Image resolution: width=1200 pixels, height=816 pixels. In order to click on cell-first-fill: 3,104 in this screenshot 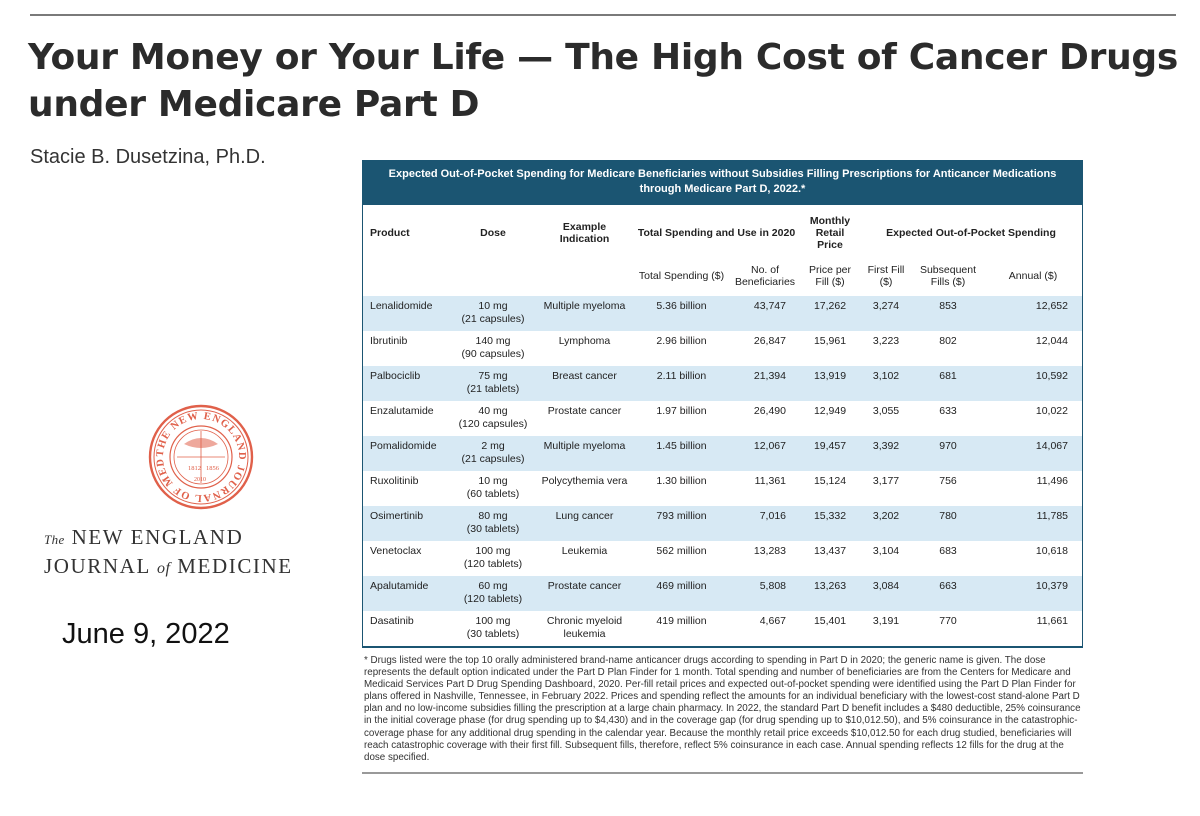, I will do `click(886, 551)`.